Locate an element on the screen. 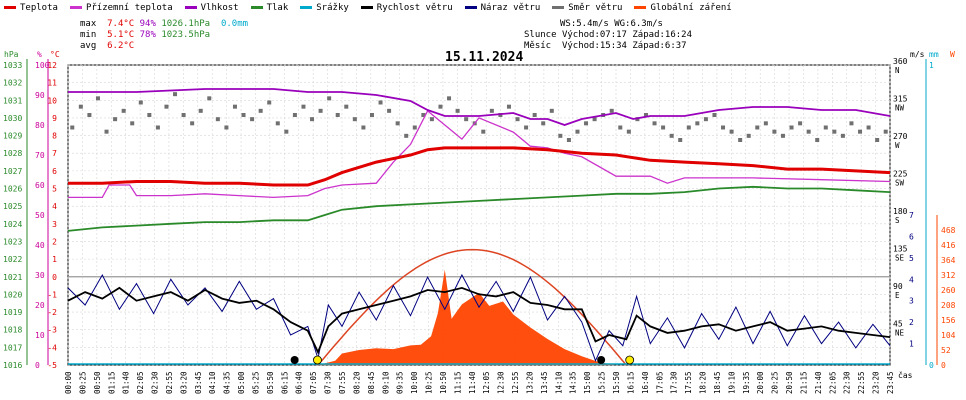 The image size is (966, 400). temp-tick: -4 is located at coordinates (52, 347).